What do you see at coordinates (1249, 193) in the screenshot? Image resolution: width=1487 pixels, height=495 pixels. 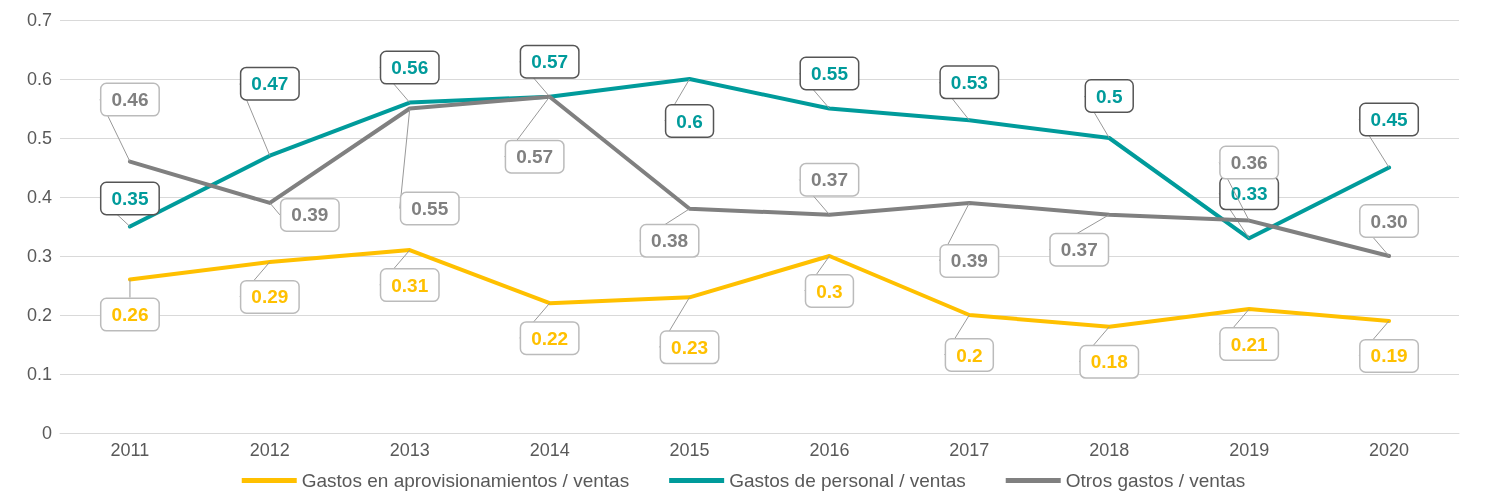 I see `data-label: 0.33` at bounding box center [1249, 193].